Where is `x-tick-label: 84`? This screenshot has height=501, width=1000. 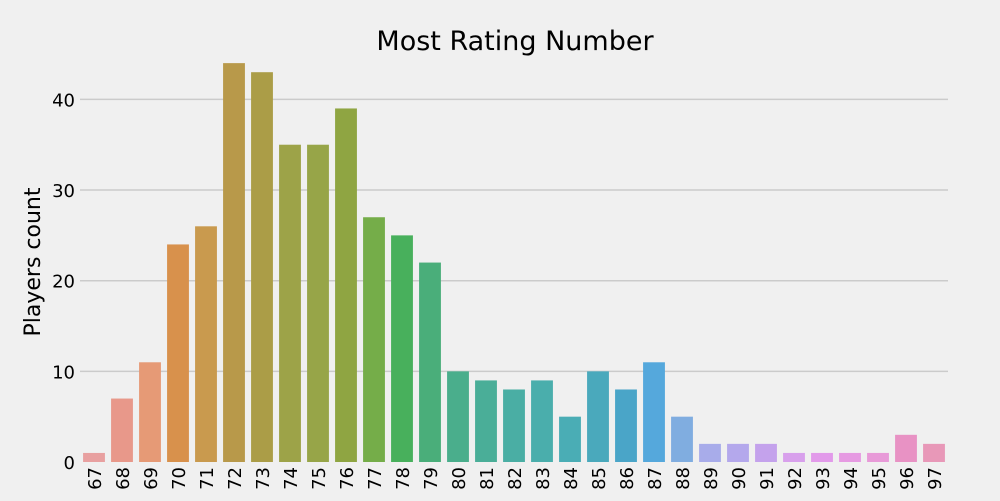
x-tick-label: 84 is located at coordinates (571, 478).